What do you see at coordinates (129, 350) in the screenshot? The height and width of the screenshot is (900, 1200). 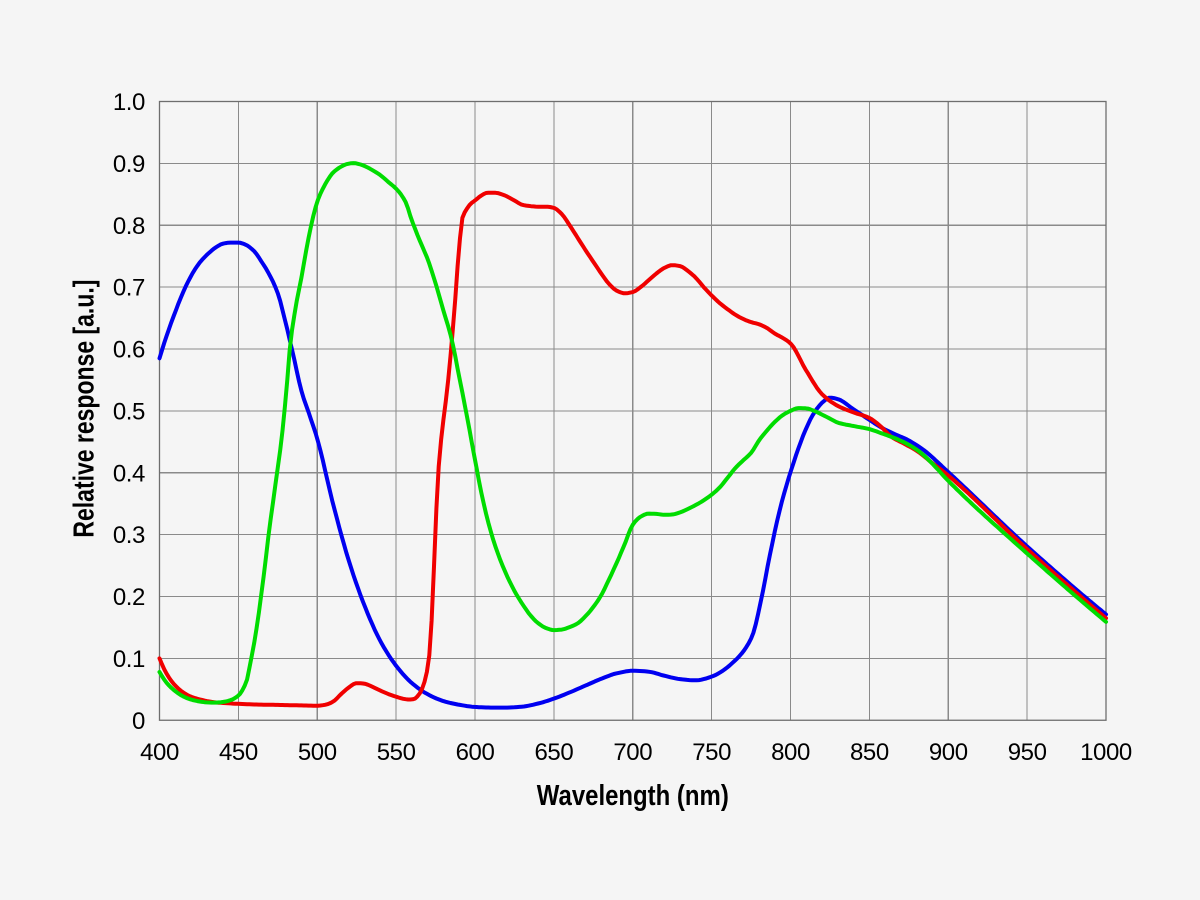 I see `svg-text: 0.6` at bounding box center [129, 350].